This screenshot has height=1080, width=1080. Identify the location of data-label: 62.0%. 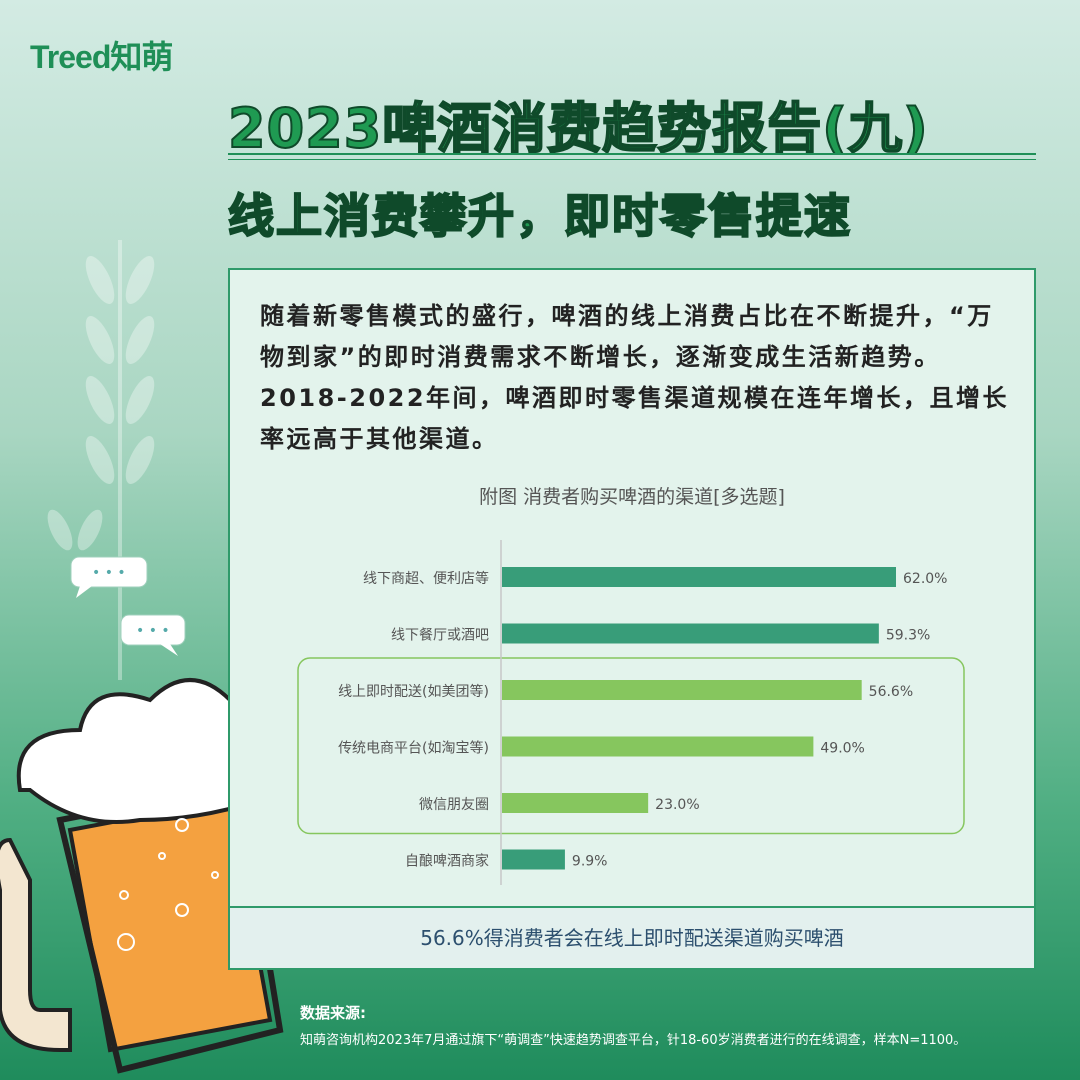
(925, 579).